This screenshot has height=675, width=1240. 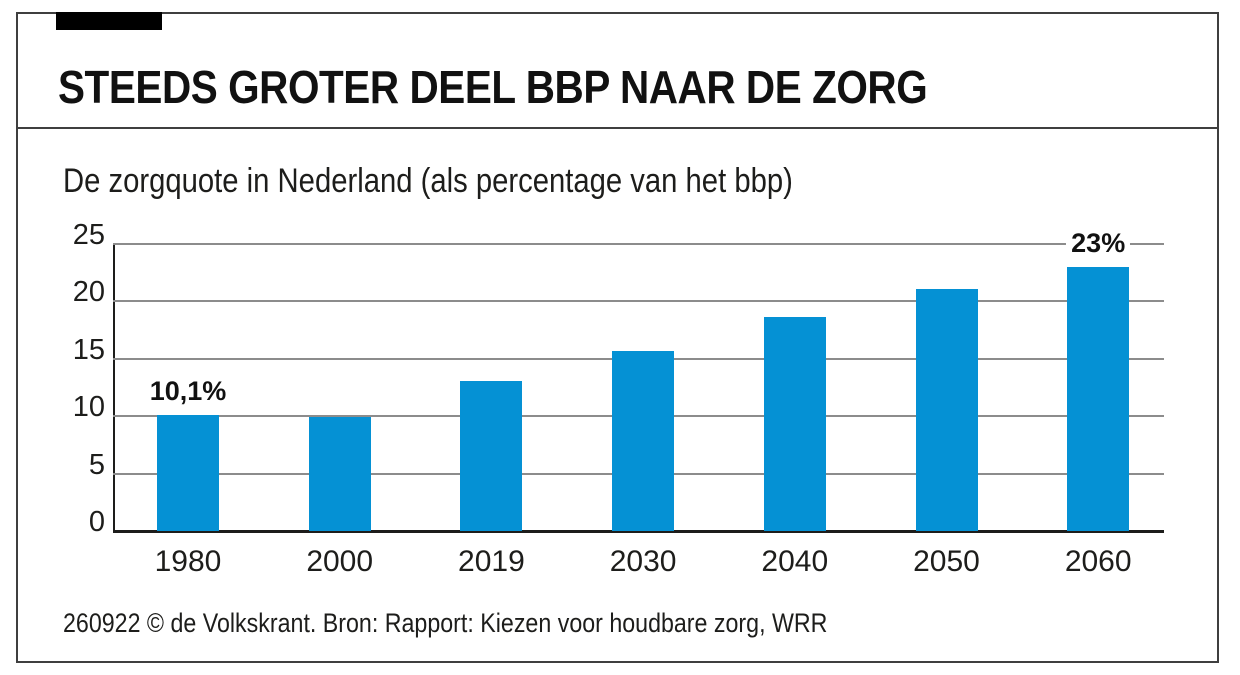 What do you see at coordinates (114, 387) in the screenshot?
I see `y-axis-line` at bounding box center [114, 387].